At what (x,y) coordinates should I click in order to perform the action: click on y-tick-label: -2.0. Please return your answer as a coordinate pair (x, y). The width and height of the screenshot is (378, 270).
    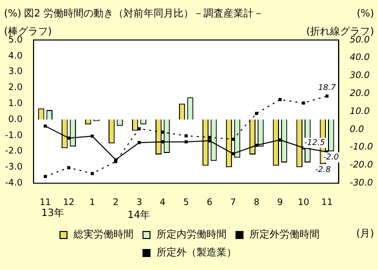
    Looking at the image, I should click on (14, 151).